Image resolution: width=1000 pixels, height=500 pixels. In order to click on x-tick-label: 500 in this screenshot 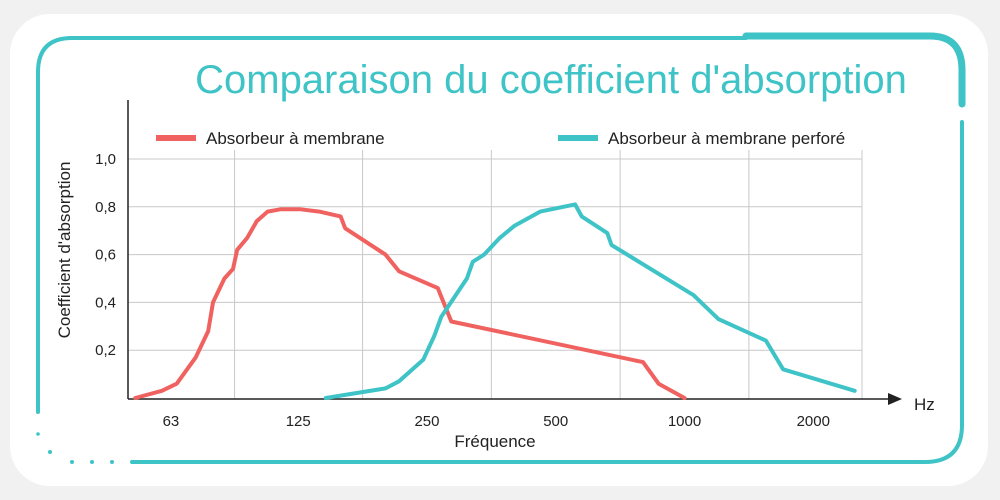, I will do `click(555, 421)`.